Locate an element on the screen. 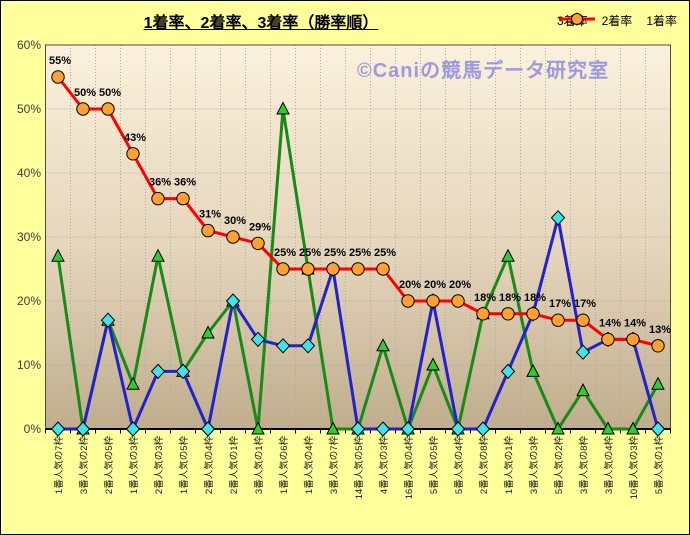 This screenshot has height=535, width=690. x-axis-label: 4番人気の3枠 is located at coordinates (384, 465).